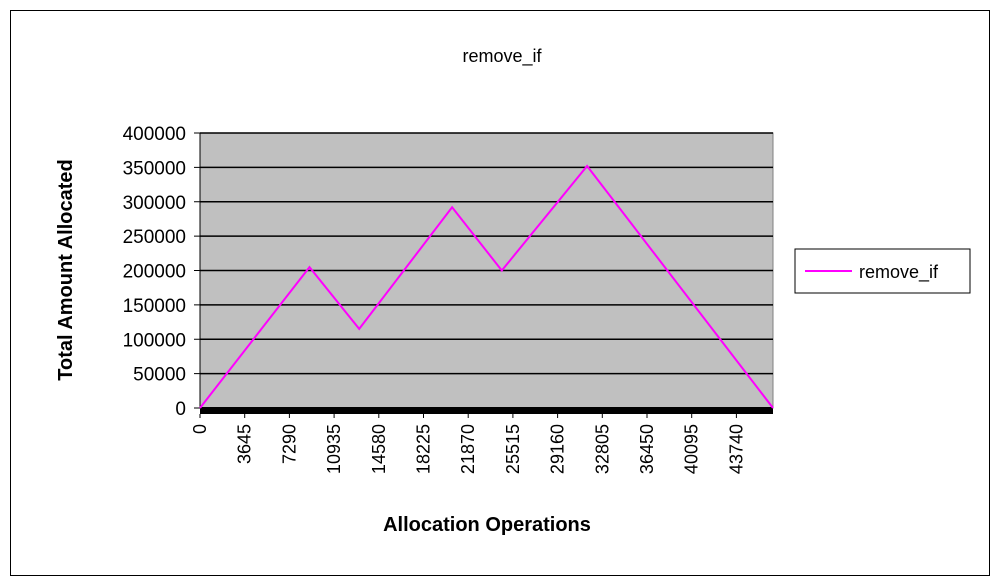 The width and height of the screenshot is (1002, 586). I want to click on y-tick-label: 250000, so click(154, 237).